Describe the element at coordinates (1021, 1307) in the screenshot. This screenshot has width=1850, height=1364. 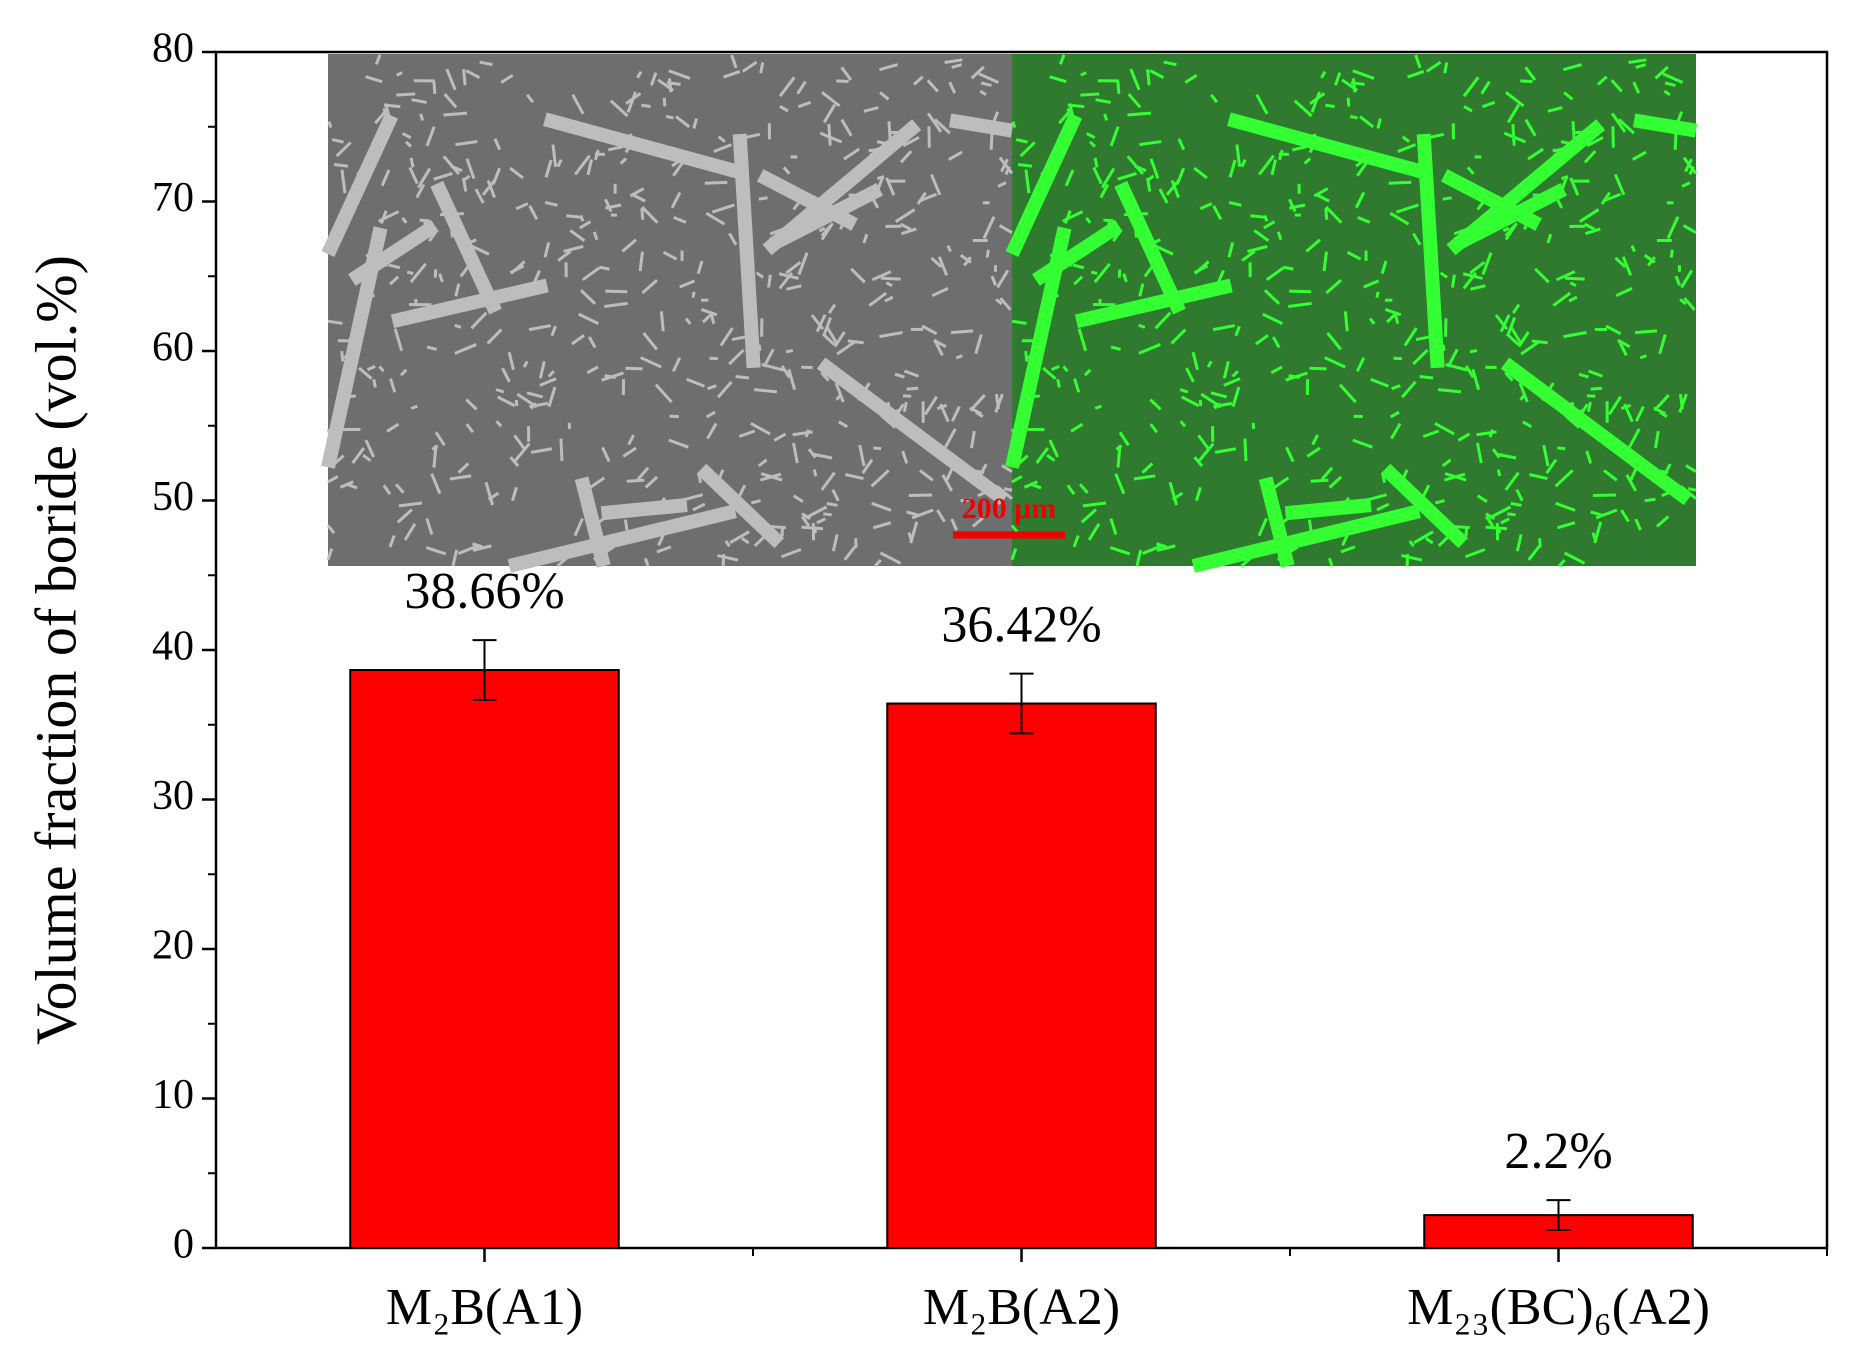
I see `x-tick-label: M₂B(A2)` at that location.